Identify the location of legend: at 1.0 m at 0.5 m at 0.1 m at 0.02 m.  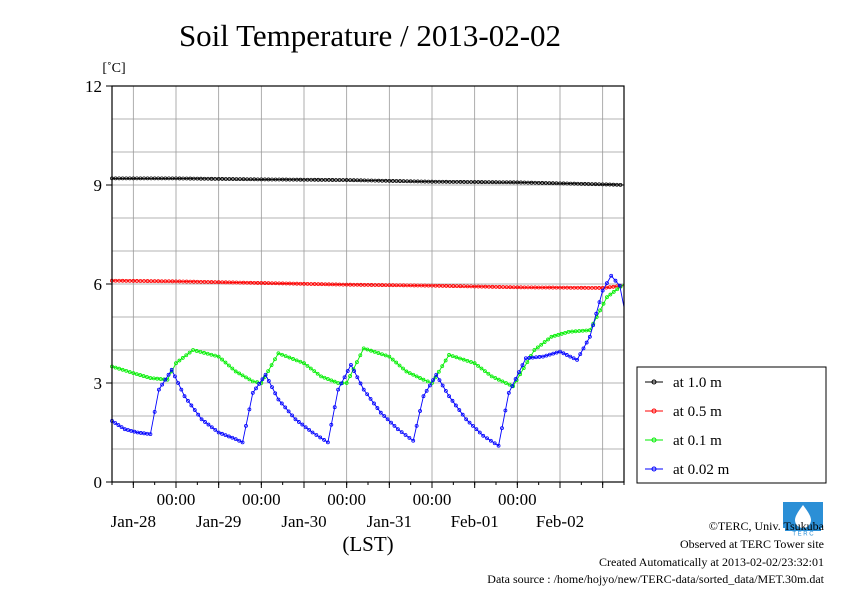
(731, 425).